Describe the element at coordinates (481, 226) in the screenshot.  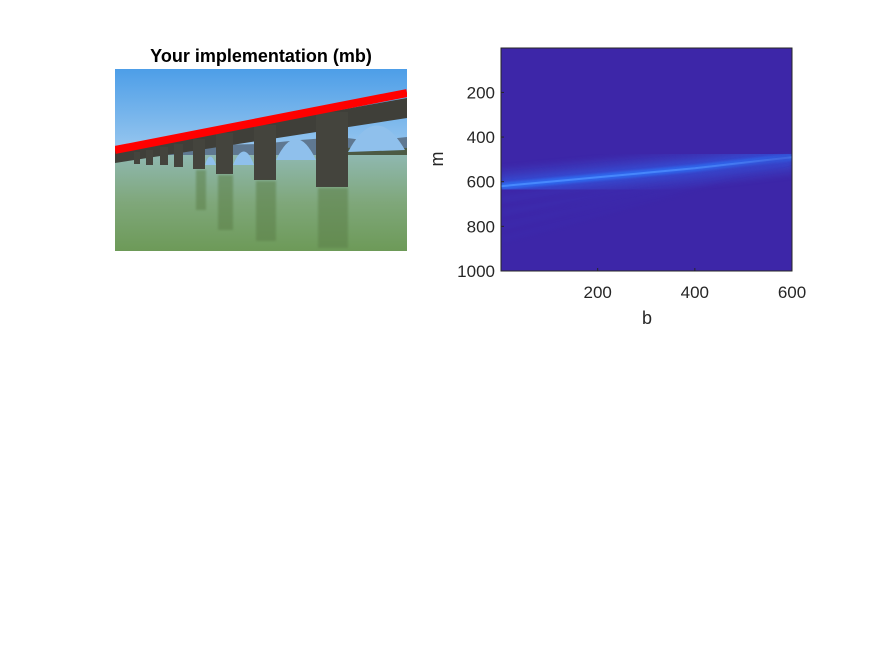
I see `y-tick-label: 800` at that location.